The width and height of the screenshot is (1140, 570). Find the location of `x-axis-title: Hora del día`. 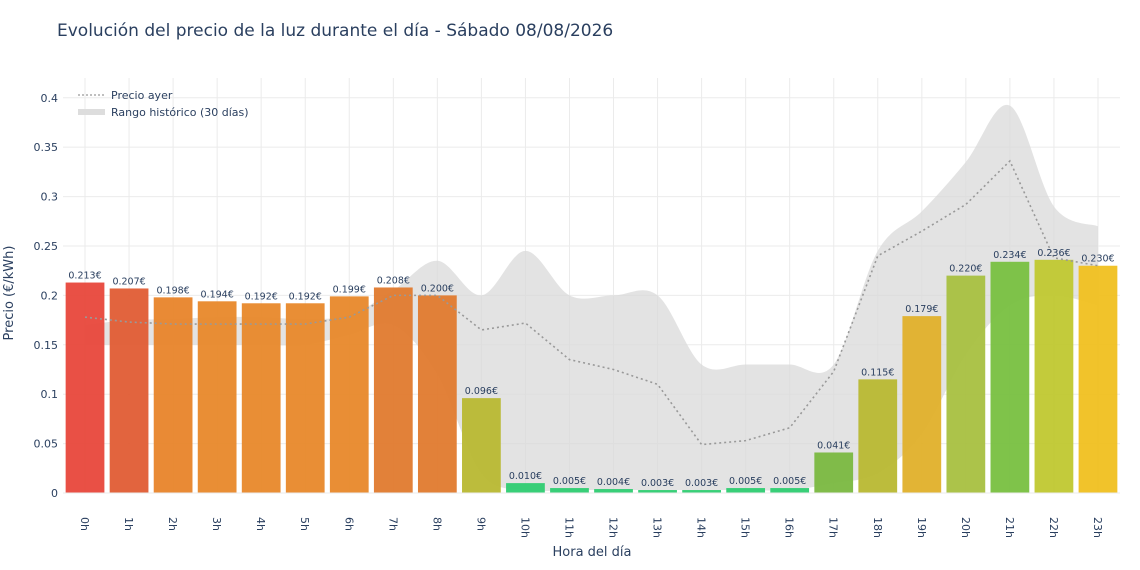

x-axis-title: Hora del día is located at coordinates (592, 552).